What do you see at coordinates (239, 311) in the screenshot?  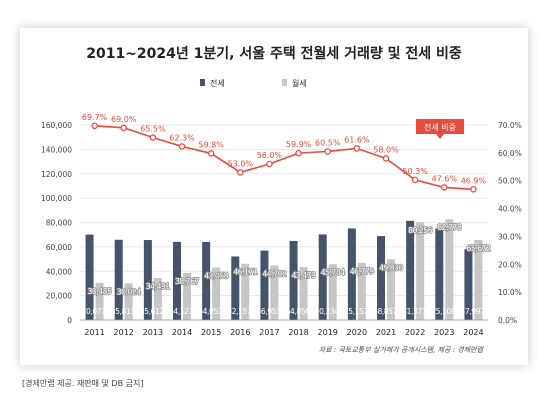 I see `bar-label-jeonse: 52,157` at bounding box center [239, 311].